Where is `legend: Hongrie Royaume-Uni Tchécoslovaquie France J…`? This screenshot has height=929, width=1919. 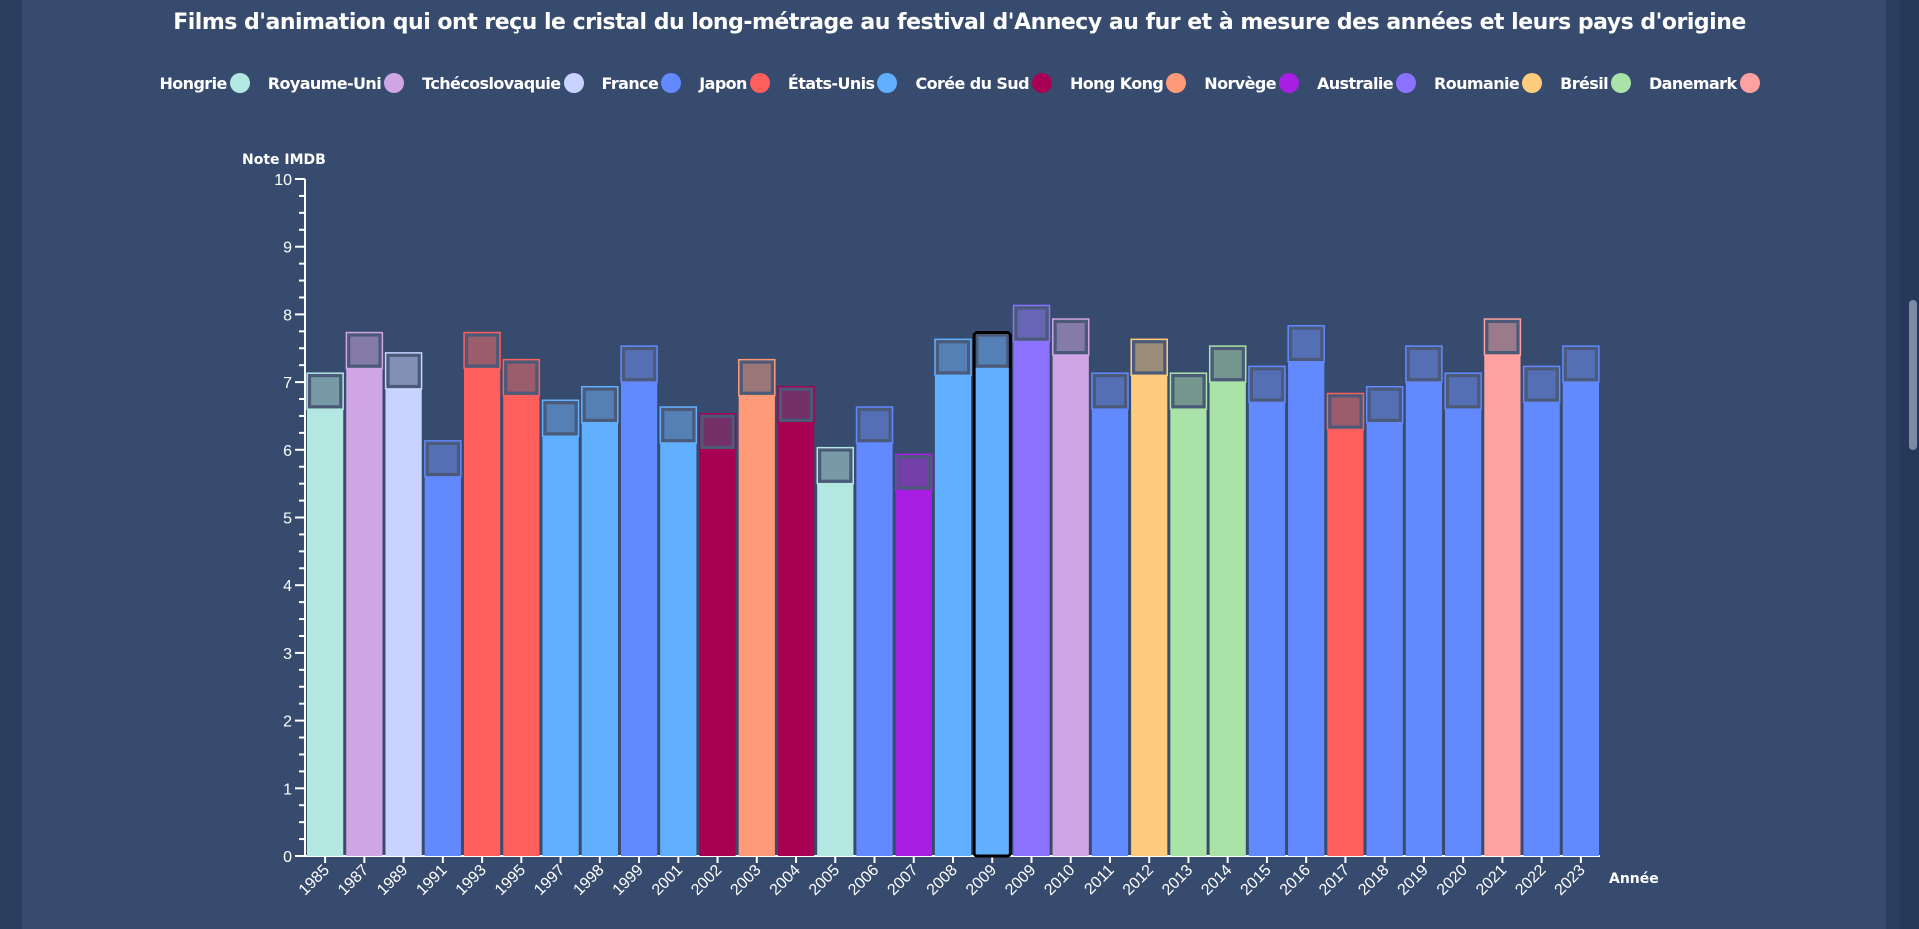 legend: Hongrie Royaume-Uni Tchécoslovaquie France J… is located at coordinates (959, 83).